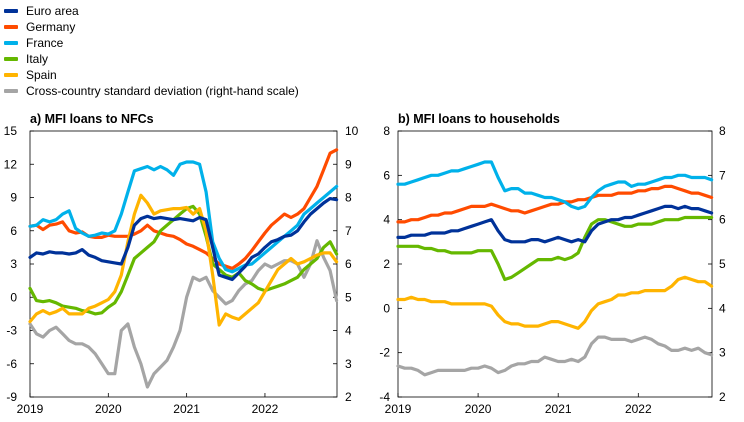 Image resolution: width=744 pixels, height=422 pixels. What do you see at coordinates (384, 397) in the screenshot?
I see `y-tick-label: -4` at bounding box center [384, 397].